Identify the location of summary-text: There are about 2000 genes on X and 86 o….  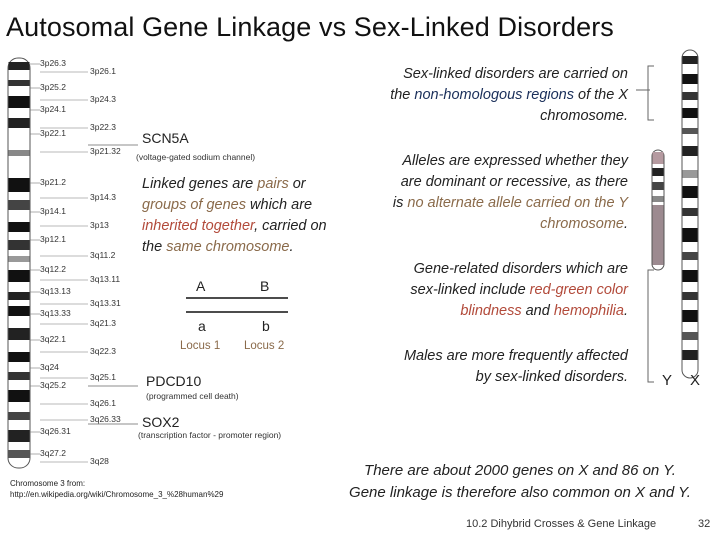
(520, 482).